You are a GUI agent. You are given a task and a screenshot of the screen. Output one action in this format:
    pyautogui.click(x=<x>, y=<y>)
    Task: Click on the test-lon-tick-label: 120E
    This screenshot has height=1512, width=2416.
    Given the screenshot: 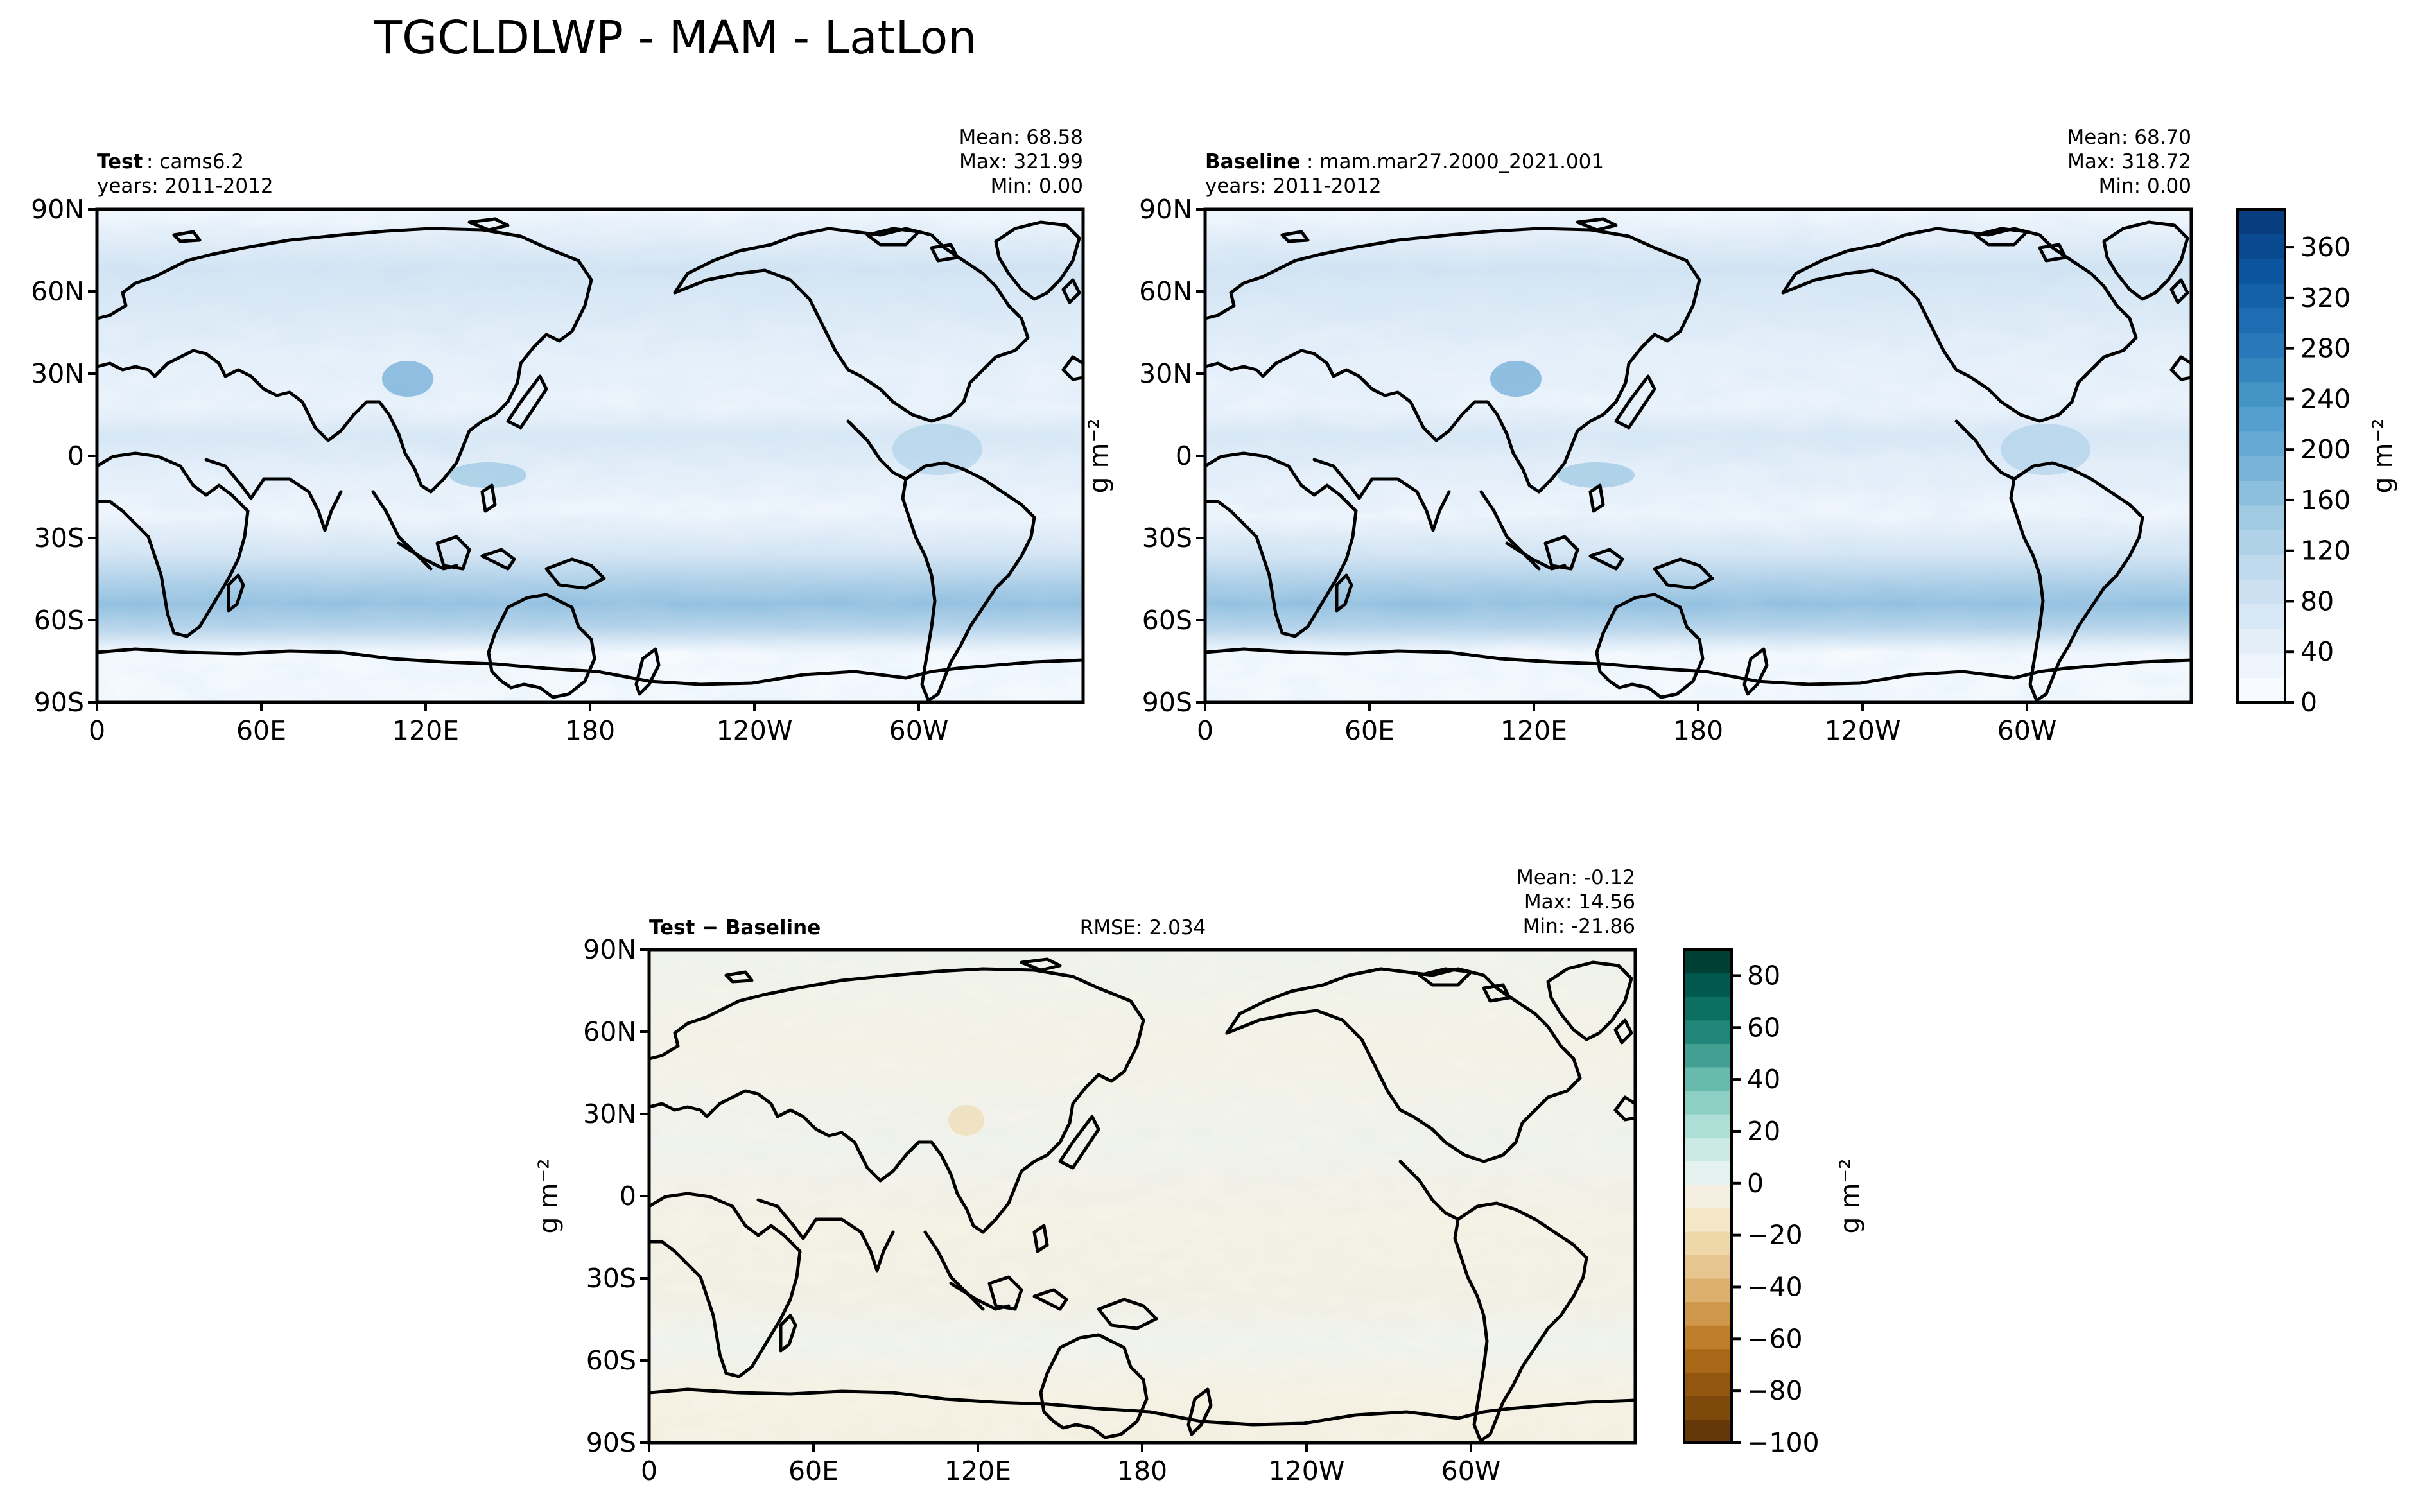 What is the action you would take?
    pyautogui.click(x=425, y=730)
    